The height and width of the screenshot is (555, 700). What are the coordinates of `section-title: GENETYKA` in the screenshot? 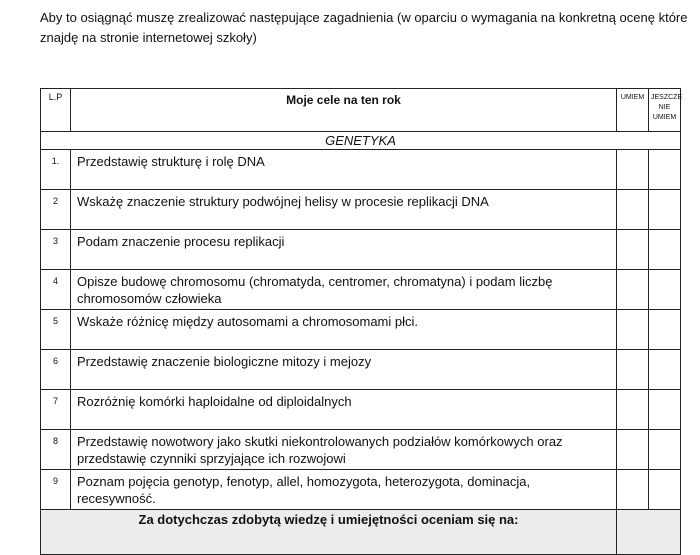 It's located at (360, 140).